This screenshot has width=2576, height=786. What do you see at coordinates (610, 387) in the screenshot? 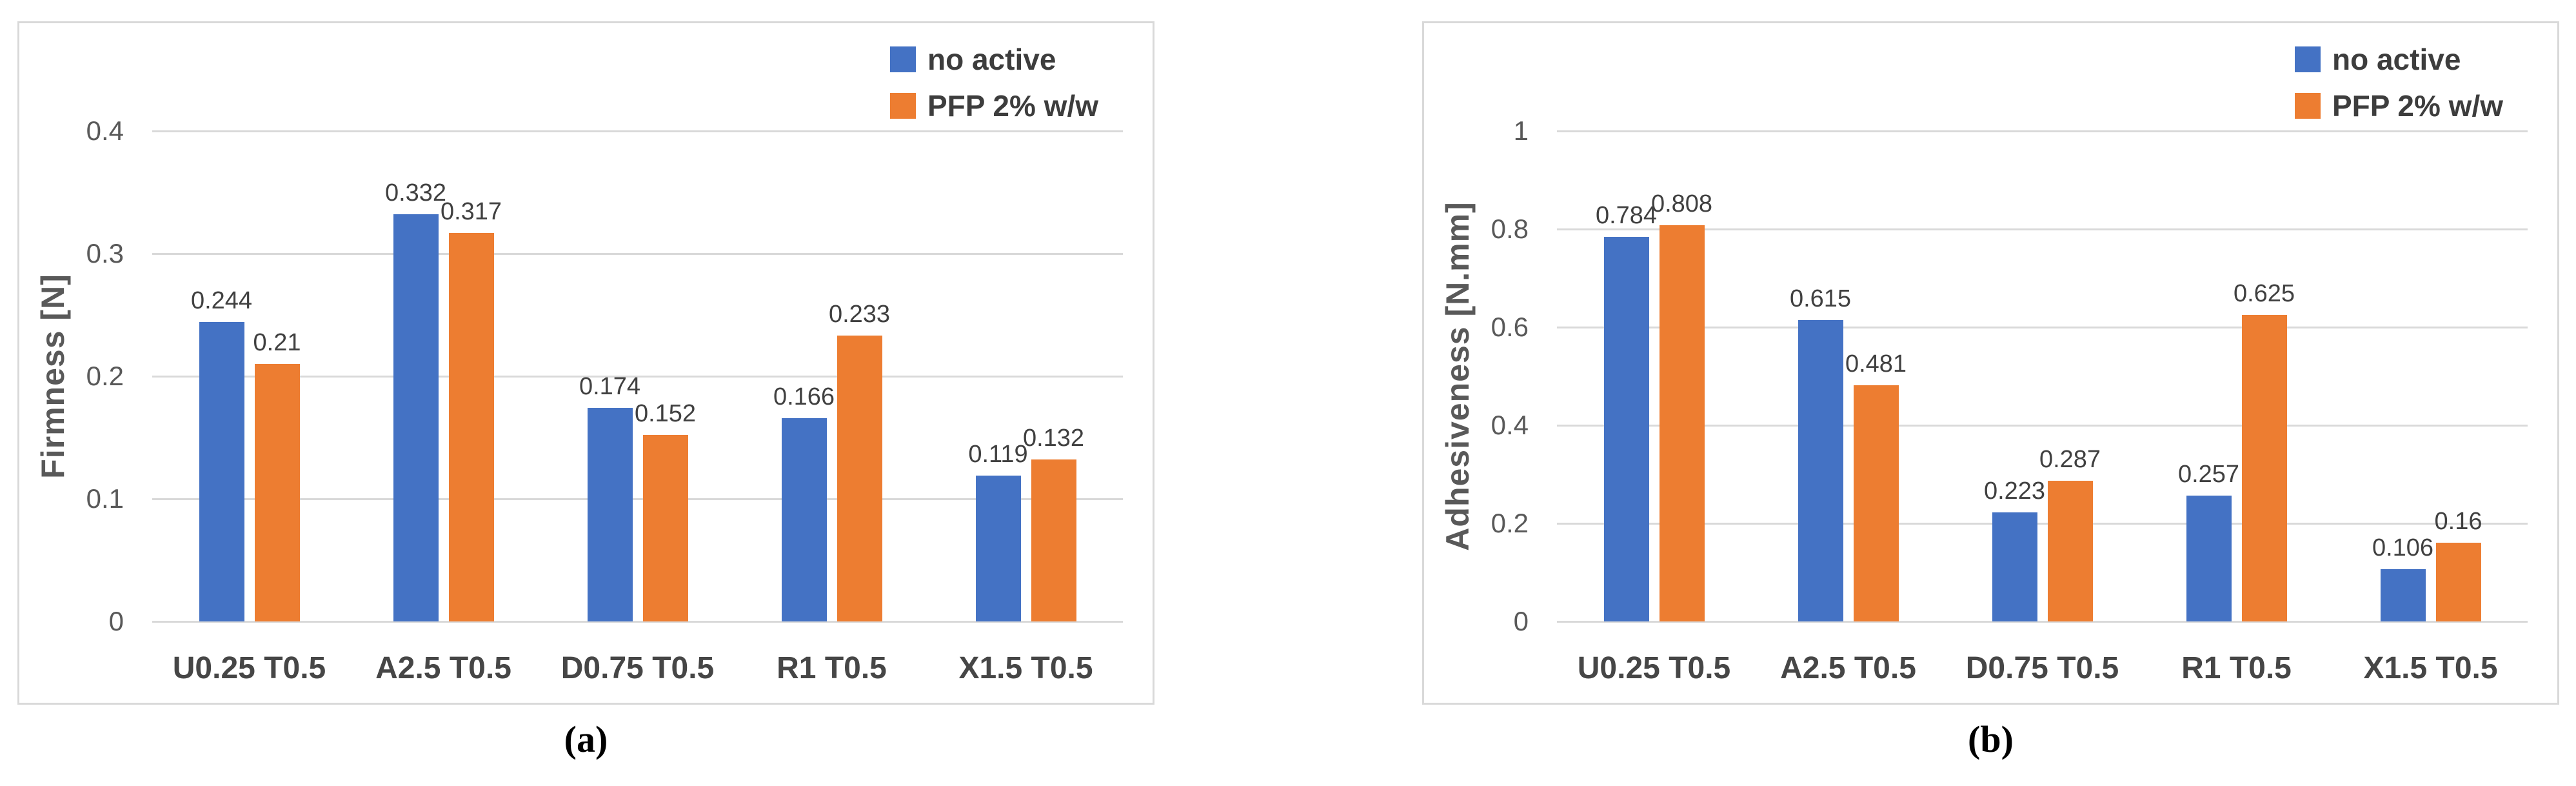
I see `bar-value-label: 0.174` at bounding box center [610, 387].